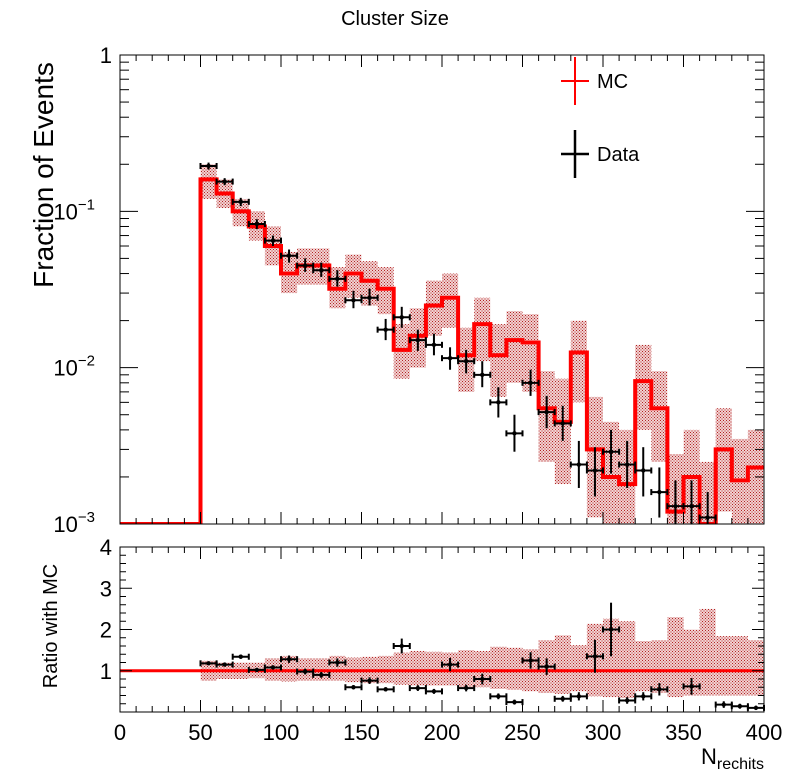  I want to click on ratio-y-tick-label: 3, so click(106, 588).